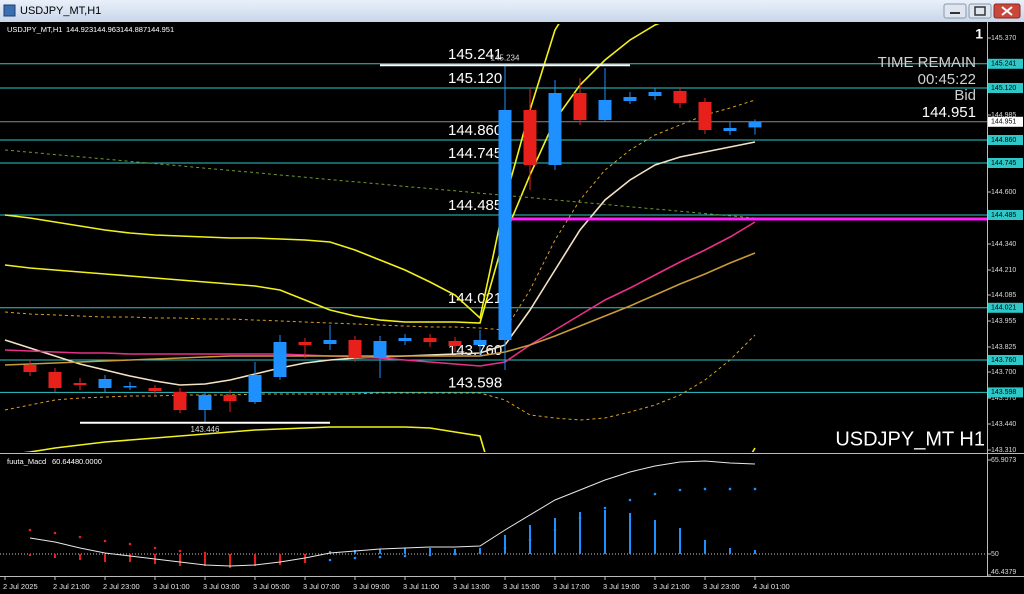  I want to click on y-tick-label: 143.955, so click(1003, 321).